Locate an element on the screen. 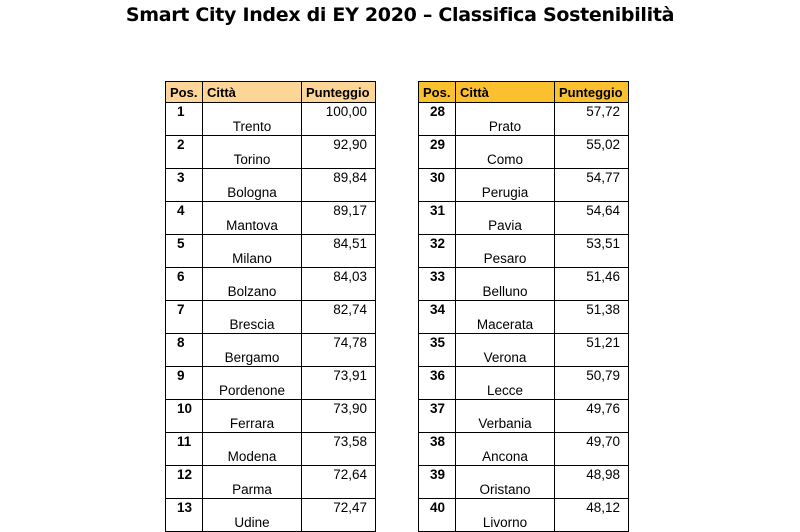 Image resolution: width=800 pixels, height=532 pixels. cell-pos: 28 is located at coordinates (437, 119).